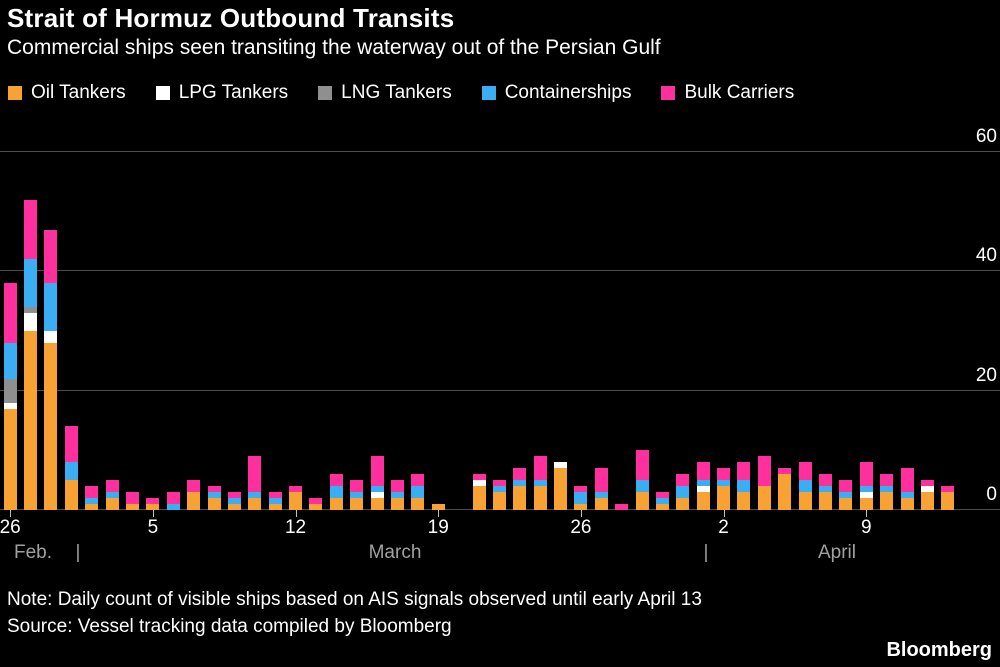 This screenshot has width=1000, height=667. What do you see at coordinates (727, 93) in the screenshot?
I see `legend-item-bulk-carriers: Bulk Carriers` at bounding box center [727, 93].